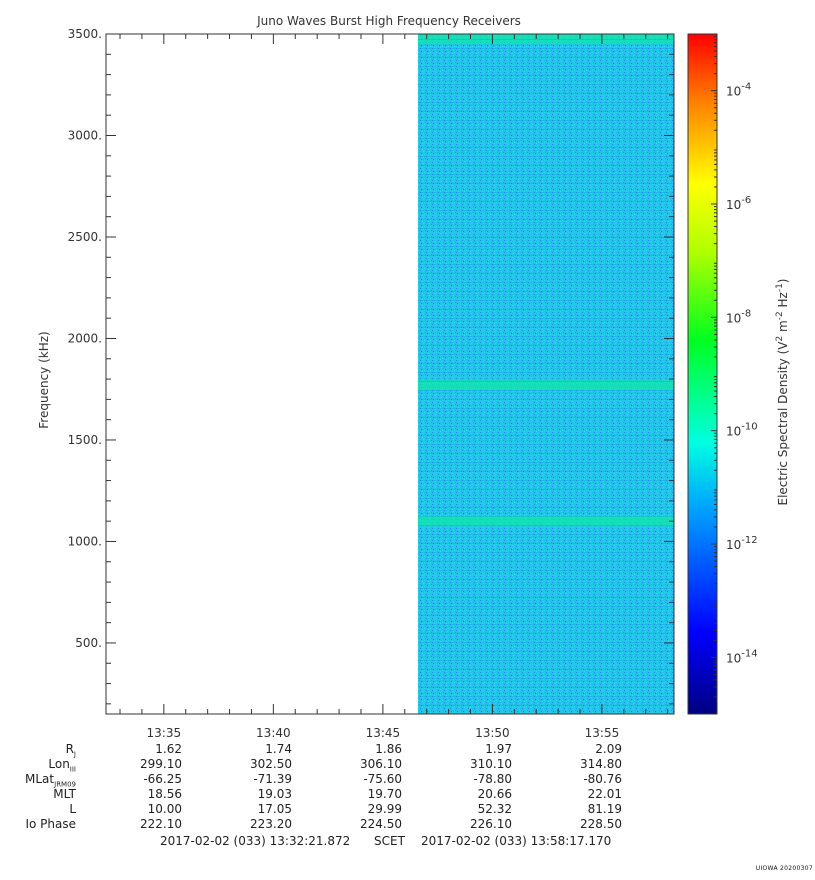 Image resolution: width=815 pixels, height=880 pixels. I want to click on ephemeris-value: 2.09, so click(608, 749).